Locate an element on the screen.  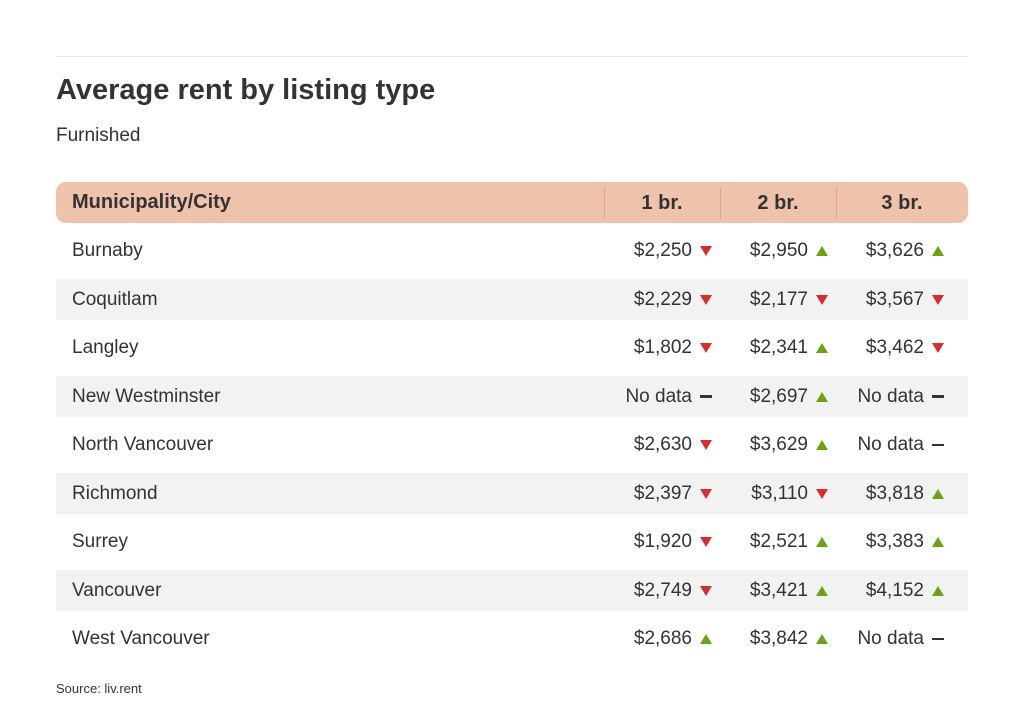
rent-value: $3,842 is located at coordinates (778, 638).